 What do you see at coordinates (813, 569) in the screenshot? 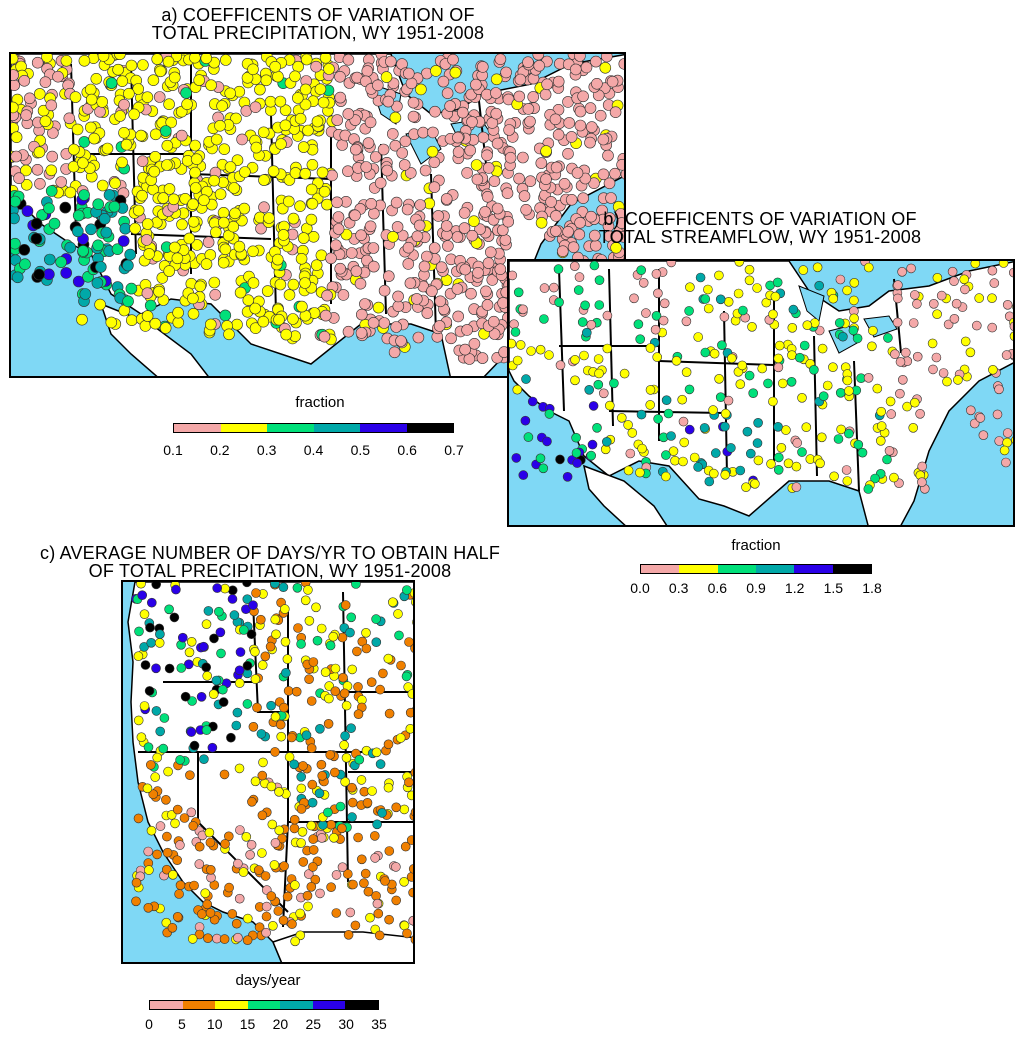
I see `colorbar-swatch` at bounding box center [813, 569].